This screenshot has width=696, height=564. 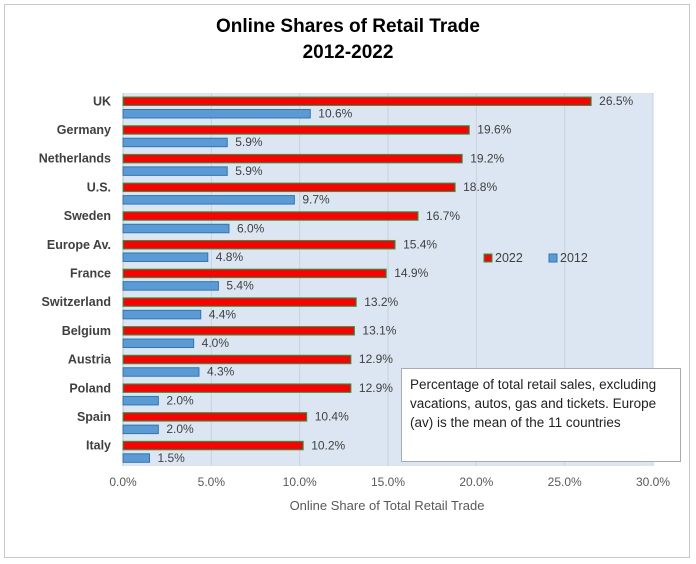 I want to click on data-label-2022: 10.2%, so click(x=328, y=445).